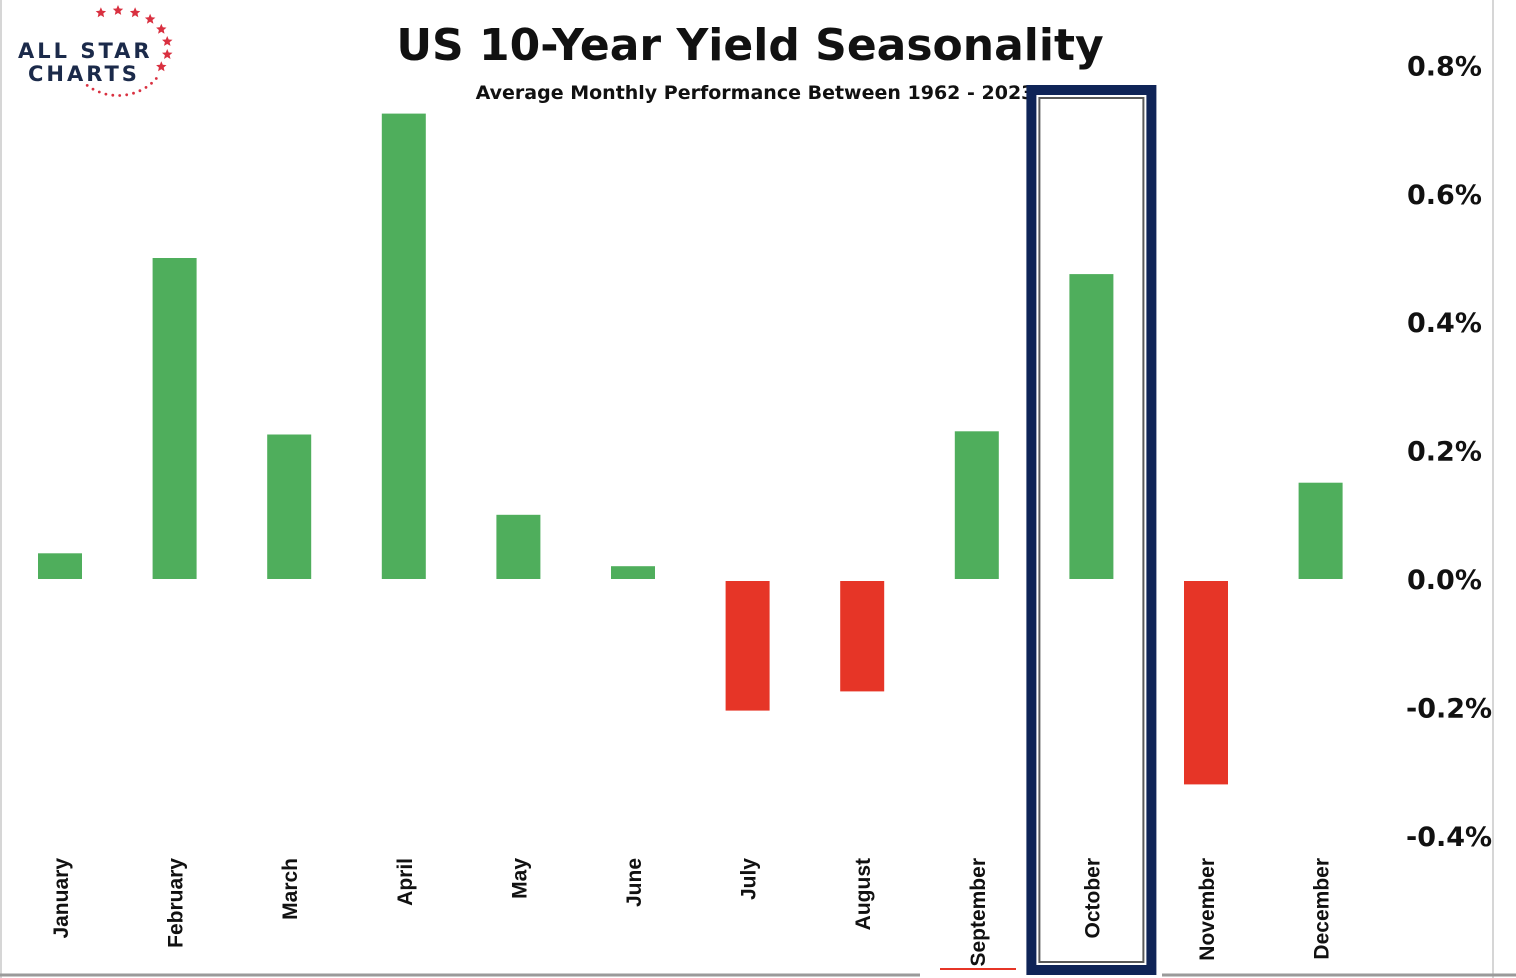 This screenshot has height=978, width=1516. What do you see at coordinates (1444, 580) in the screenshot?
I see `y-tick-label: 0.0%` at bounding box center [1444, 580].